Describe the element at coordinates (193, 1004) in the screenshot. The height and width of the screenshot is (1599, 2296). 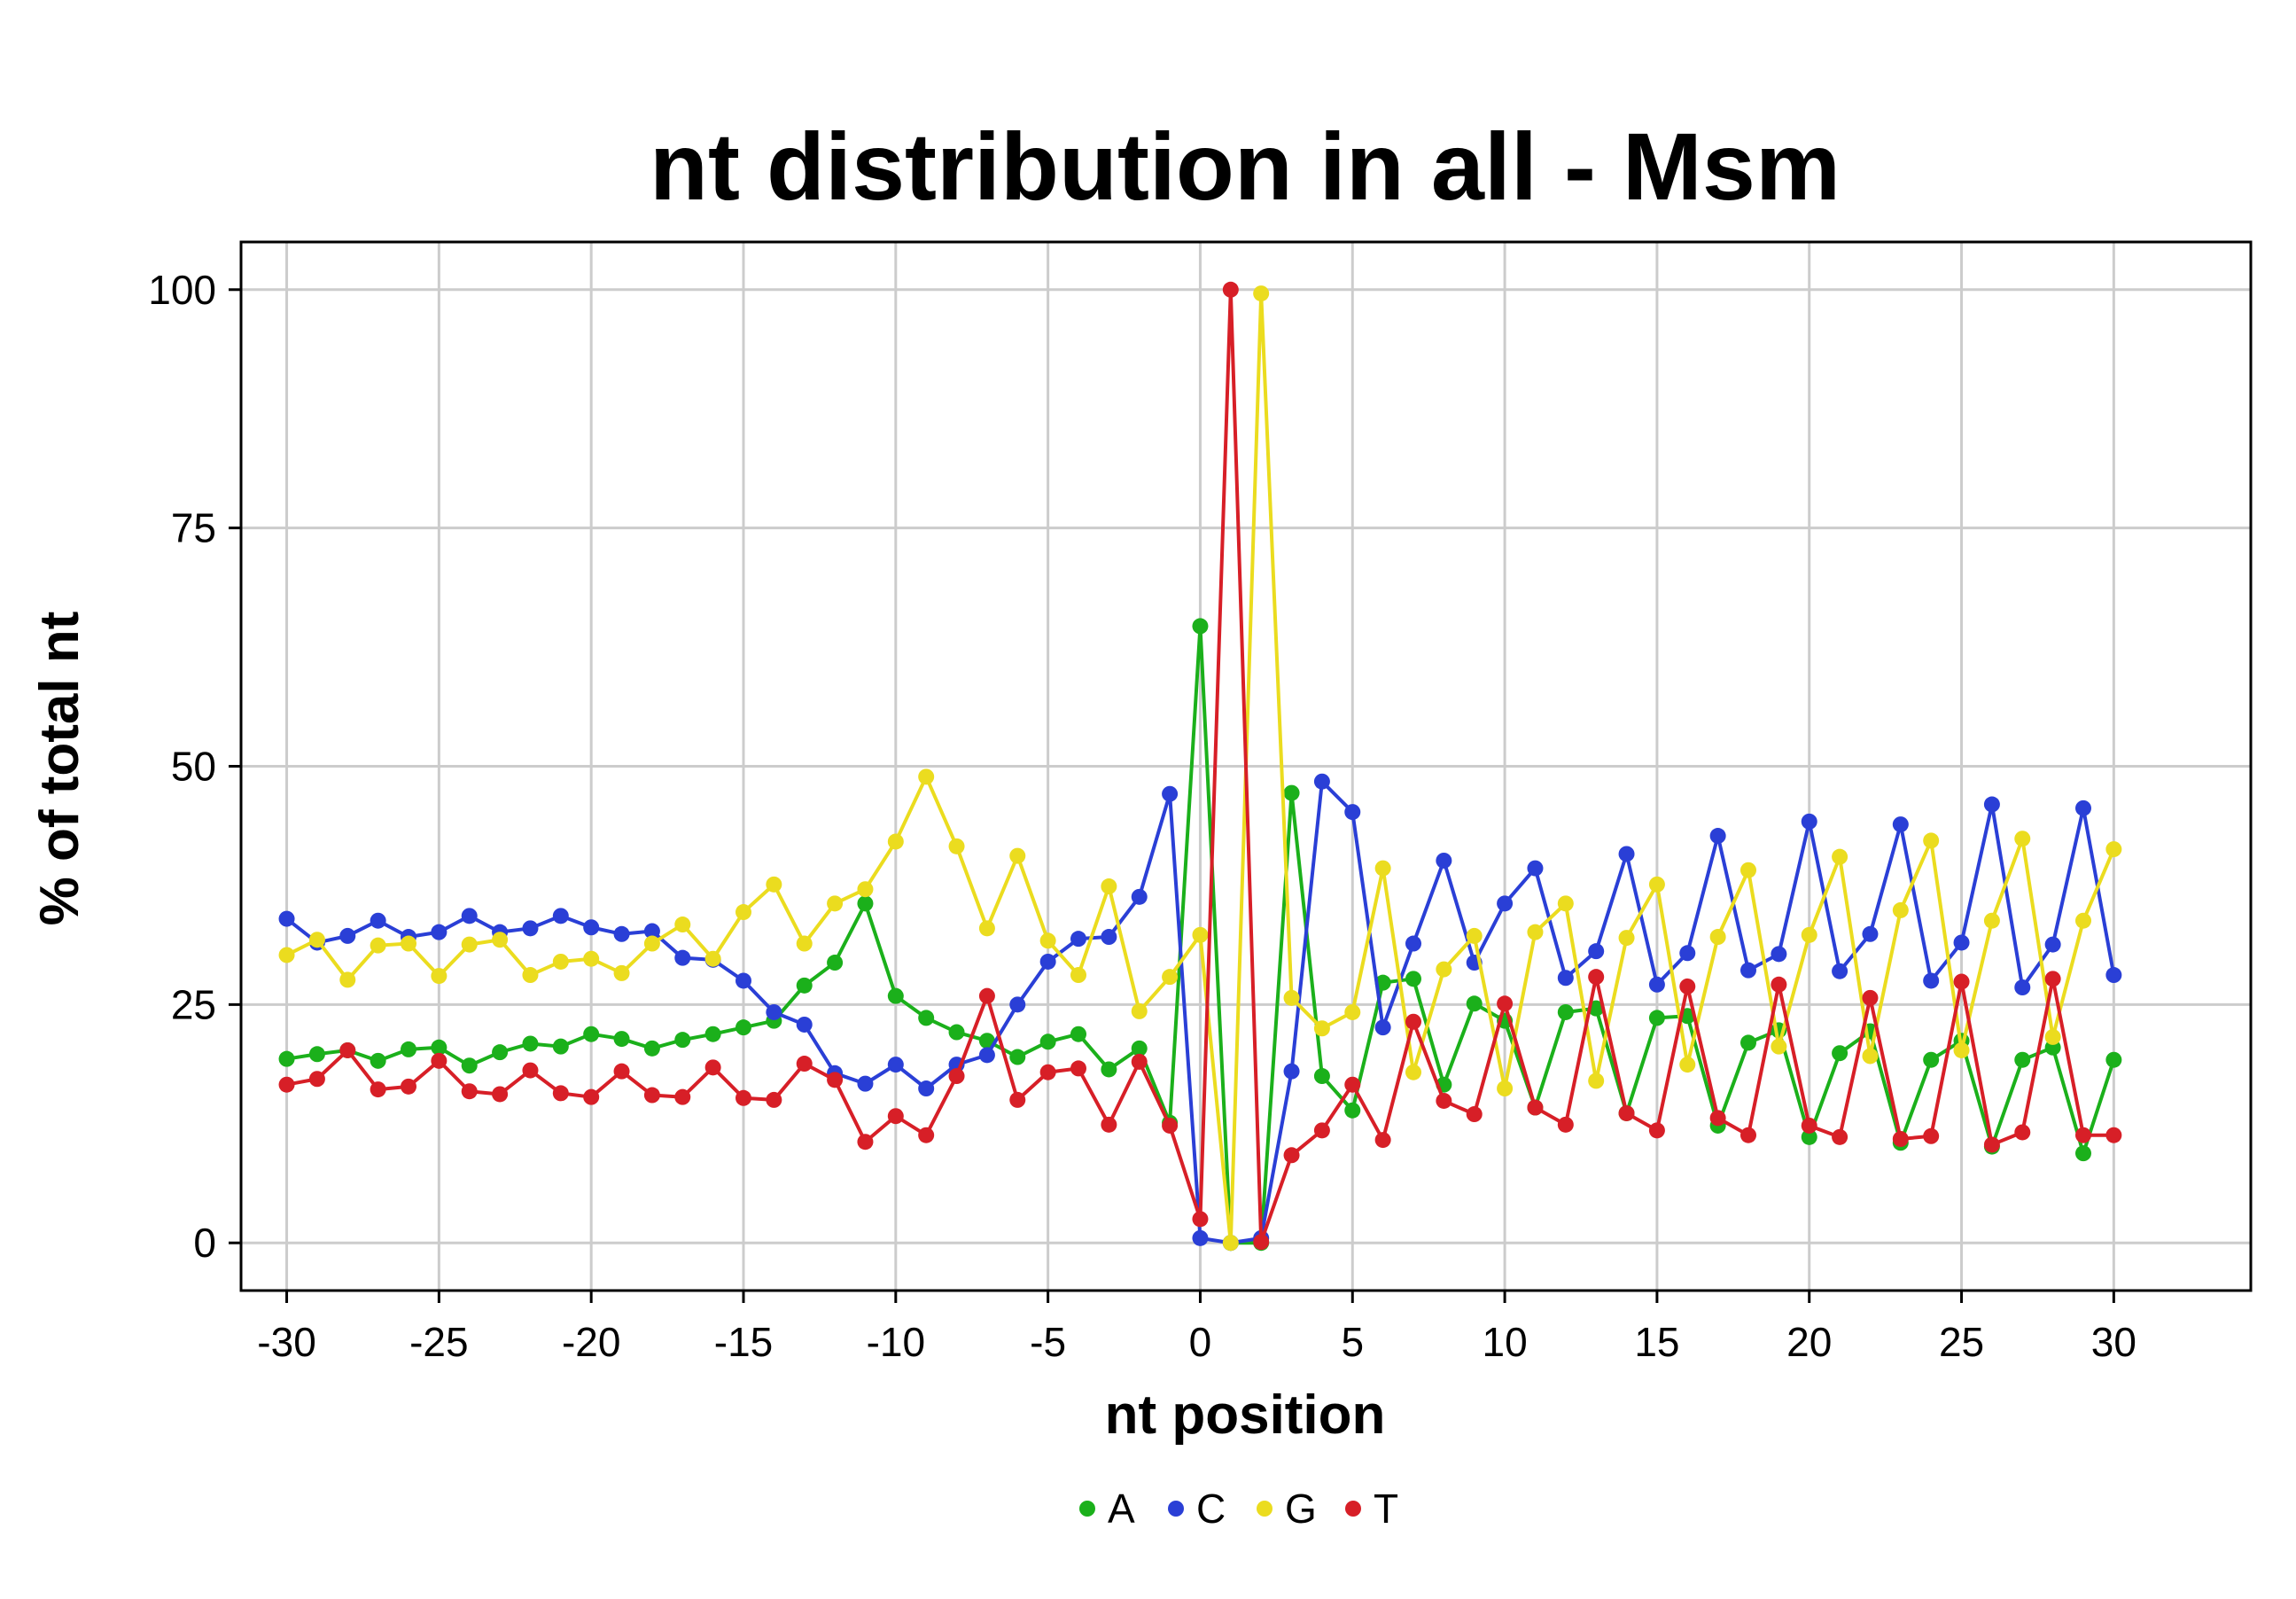
I see `y-tick-label: 25` at that location.